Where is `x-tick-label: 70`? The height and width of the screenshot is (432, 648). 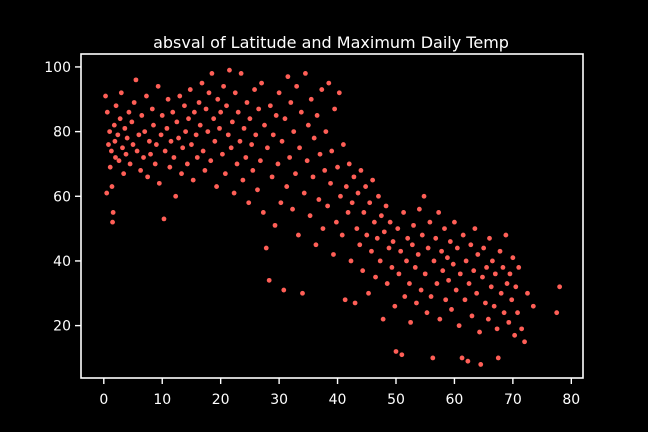
x-tick-label: 70 is located at coordinates (513, 400).